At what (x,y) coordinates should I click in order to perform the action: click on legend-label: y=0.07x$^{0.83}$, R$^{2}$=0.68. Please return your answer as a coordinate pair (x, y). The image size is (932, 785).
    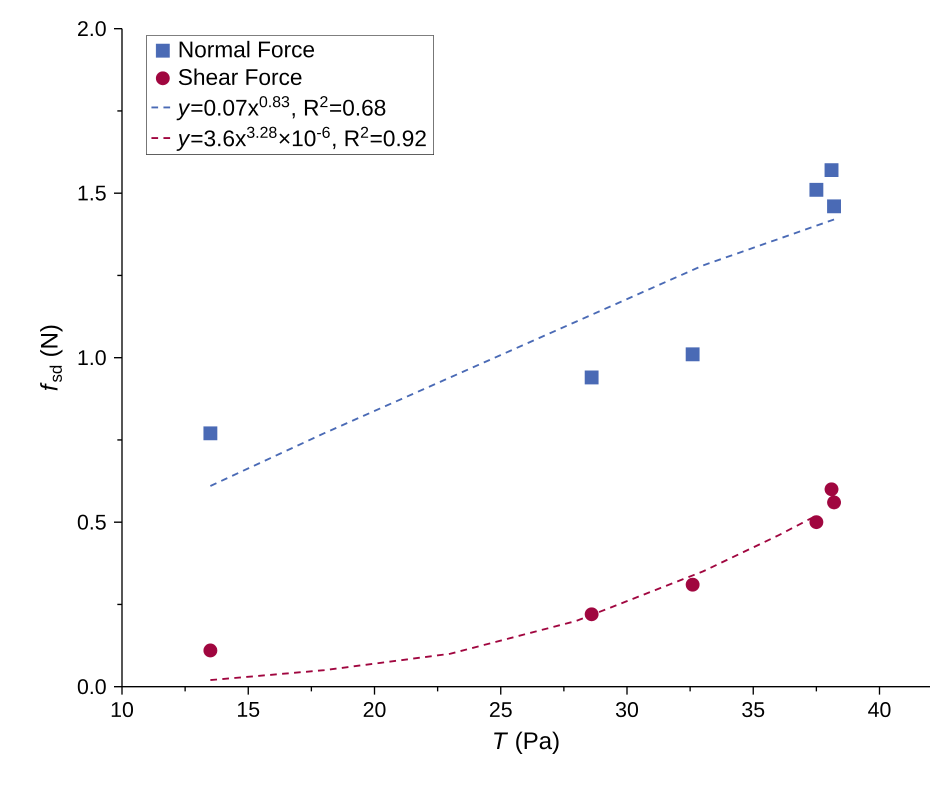
    Looking at the image, I should click on (281, 108).